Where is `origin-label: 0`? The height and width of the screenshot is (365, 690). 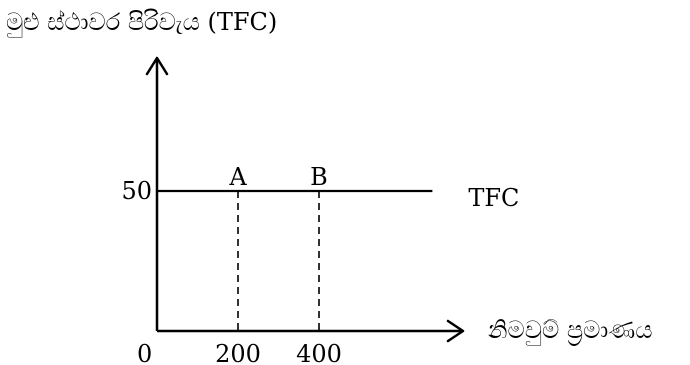 origin-label: 0 is located at coordinates (144, 352).